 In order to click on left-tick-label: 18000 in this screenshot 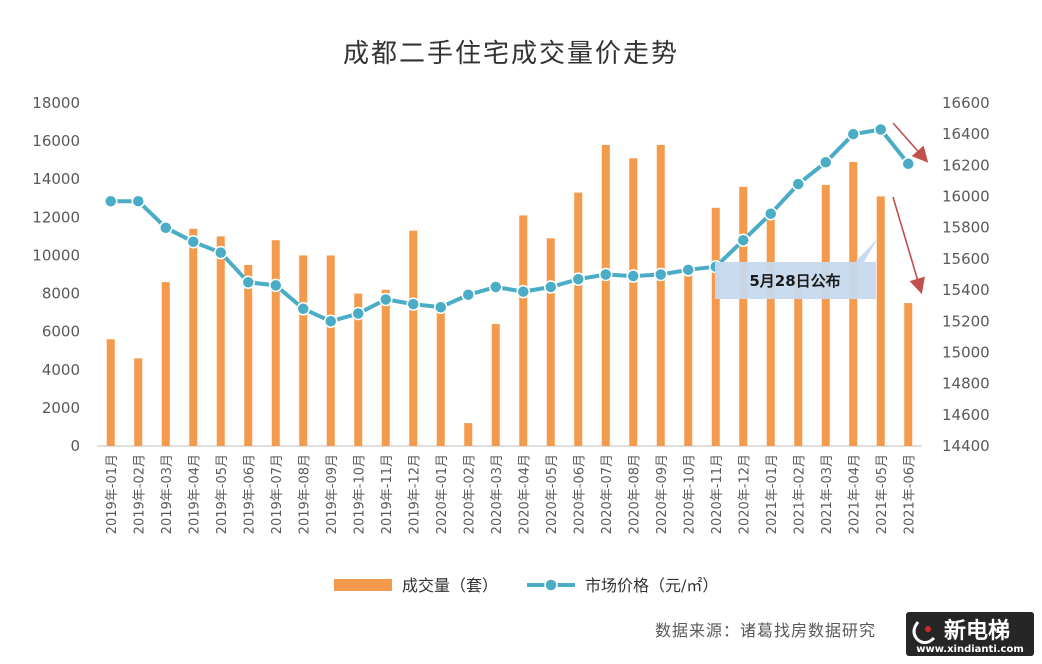, I will do `click(56, 103)`.